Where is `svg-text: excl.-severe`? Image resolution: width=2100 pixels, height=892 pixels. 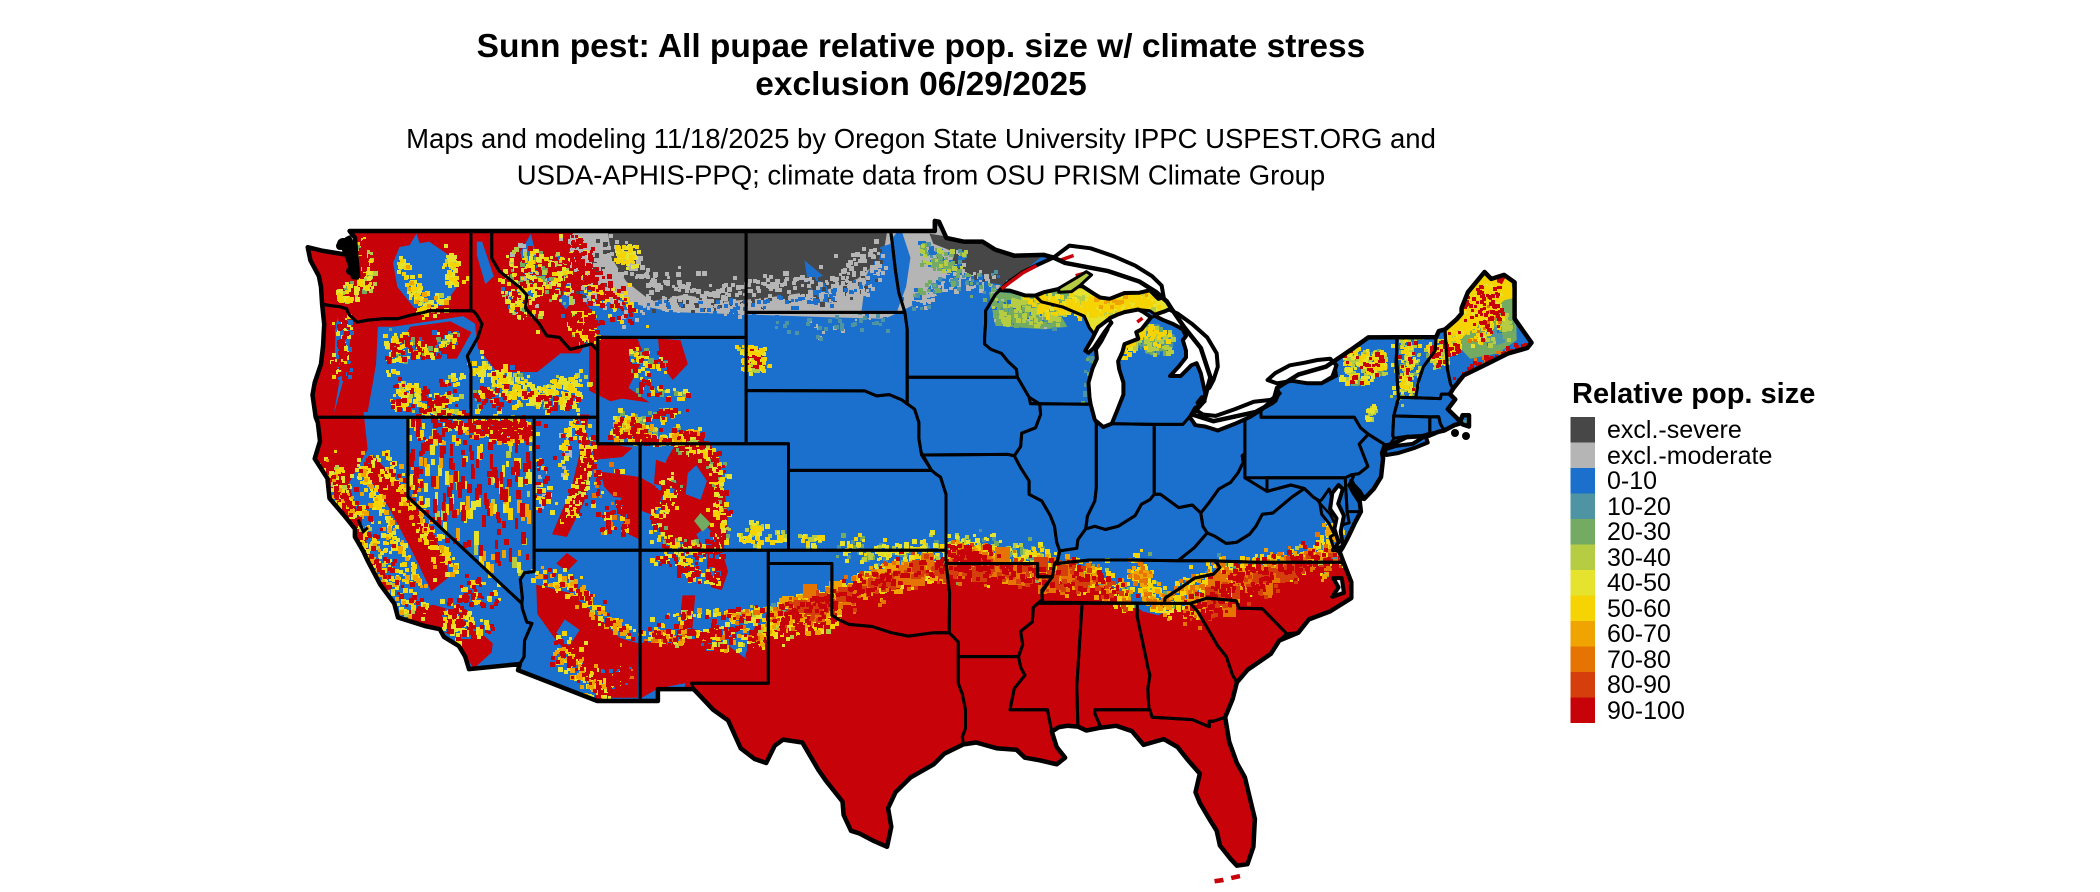
svg-text: excl.-severe is located at coordinates (1674, 430).